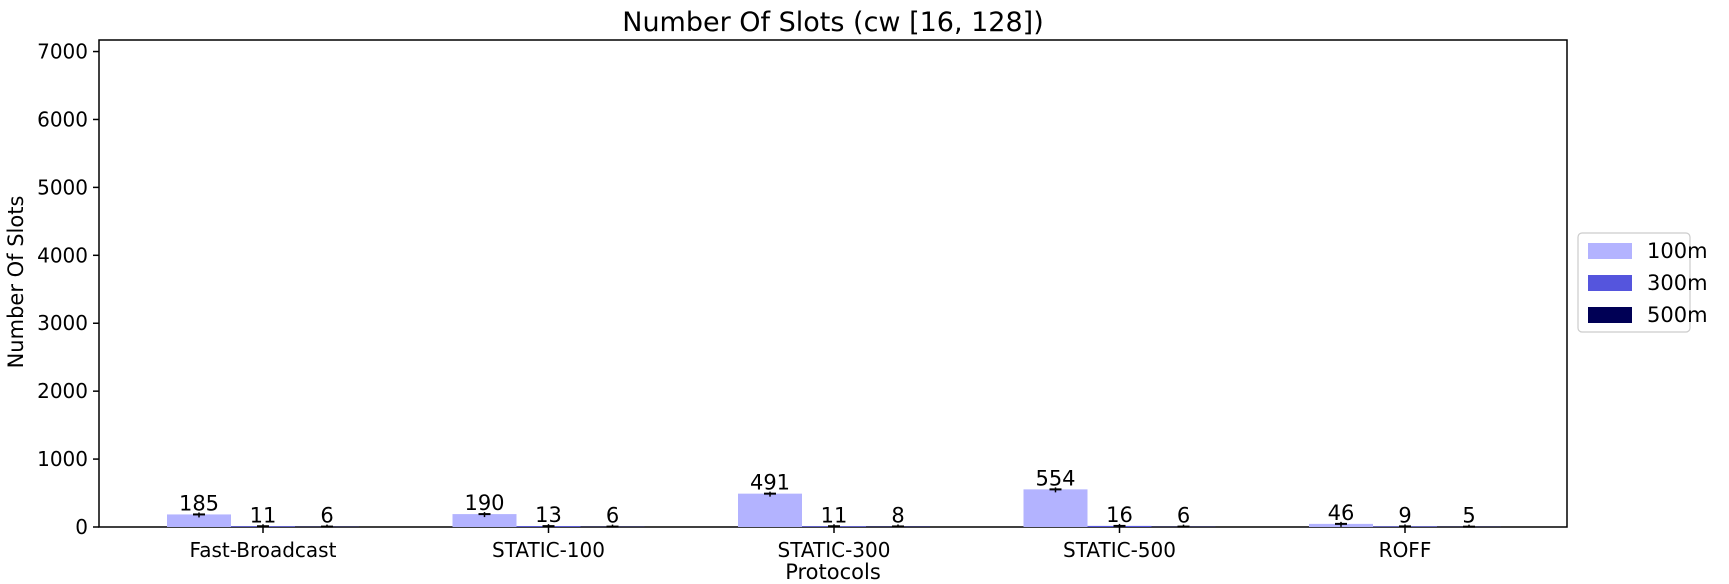 This screenshot has height=584, width=1729. What do you see at coordinates (199, 503) in the screenshot?
I see `data-label: 185` at bounding box center [199, 503].